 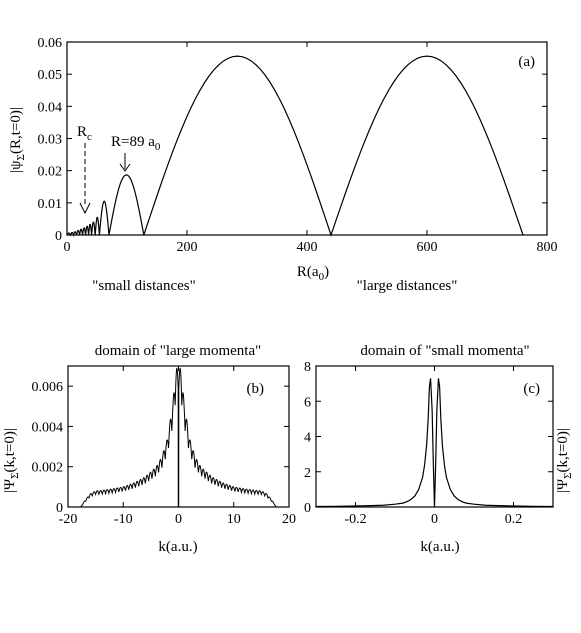 I want to click on annotation-rc-arrow-head, so click(x=85, y=208).